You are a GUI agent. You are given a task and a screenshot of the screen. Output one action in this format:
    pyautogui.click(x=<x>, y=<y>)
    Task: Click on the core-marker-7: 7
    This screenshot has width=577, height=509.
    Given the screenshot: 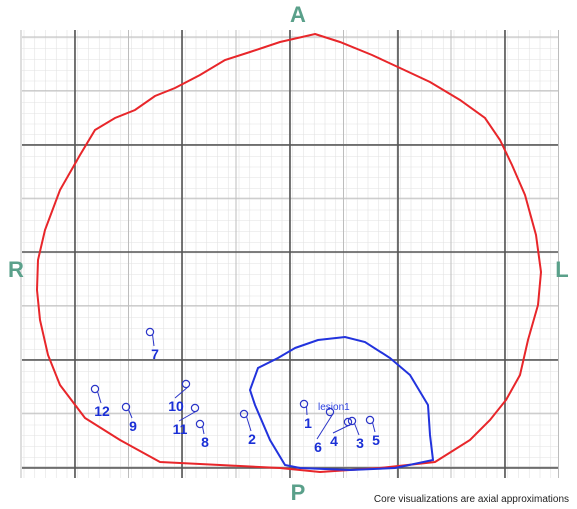 What is the action you would take?
    pyautogui.click(x=152, y=344)
    